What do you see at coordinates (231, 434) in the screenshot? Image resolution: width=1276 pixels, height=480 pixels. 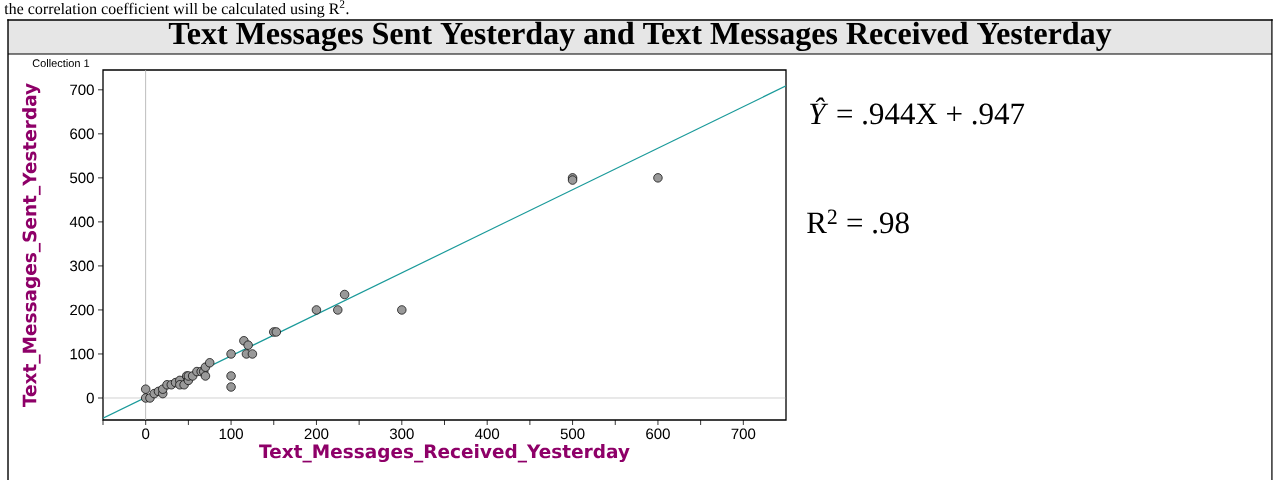 I see `x-tick-label: 100` at bounding box center [231, 434].